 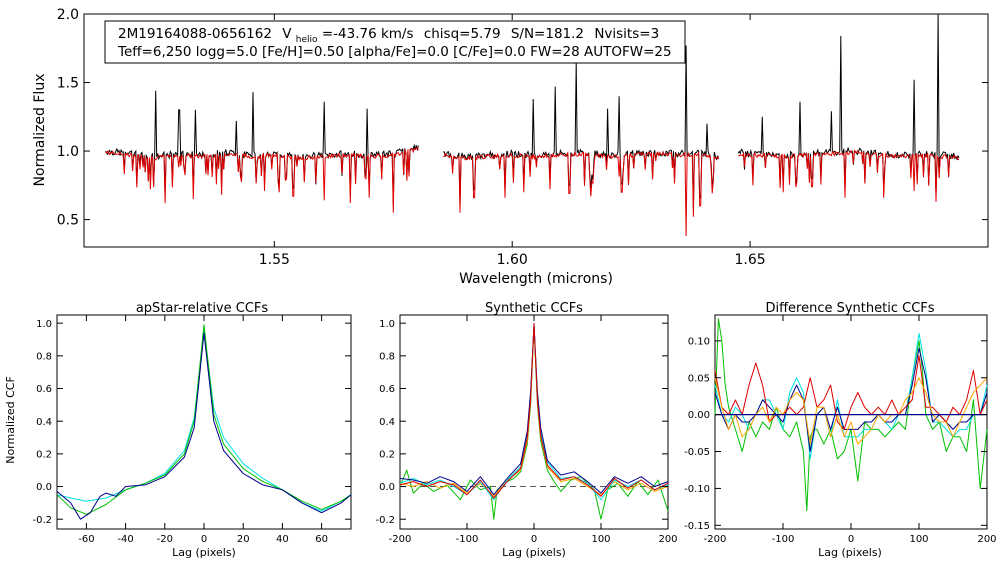 What do you see at coordinates (783, 539) in the screenshot?
I see `difference-xtick-label: -100` at bounding box center [783, 539].